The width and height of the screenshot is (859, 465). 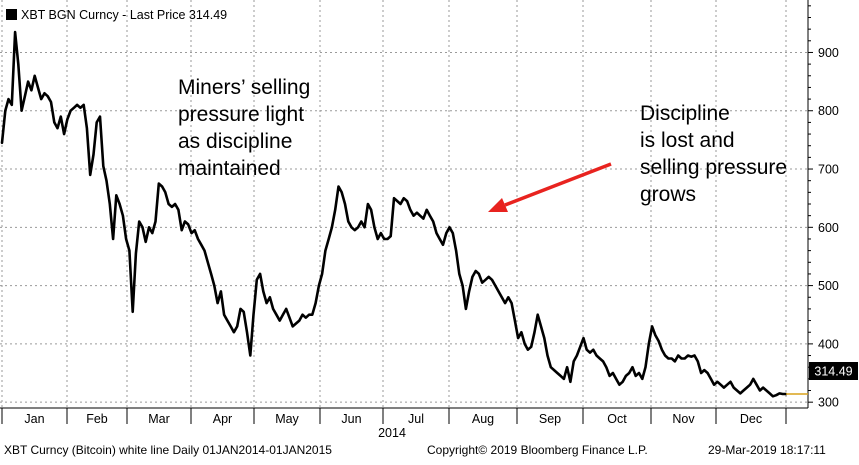 What do you see at coordinates (222, 419) in the screenshot?
I see `x-tick-label: Apr` at bounding box center [222, 419].